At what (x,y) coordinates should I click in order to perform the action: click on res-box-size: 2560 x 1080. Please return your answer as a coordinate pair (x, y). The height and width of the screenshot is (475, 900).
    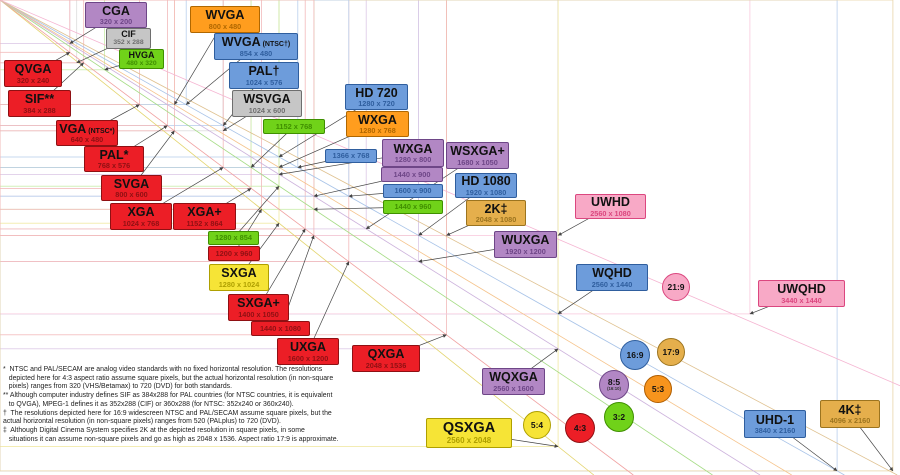
    Looking at the image, I should click on (610, 213).